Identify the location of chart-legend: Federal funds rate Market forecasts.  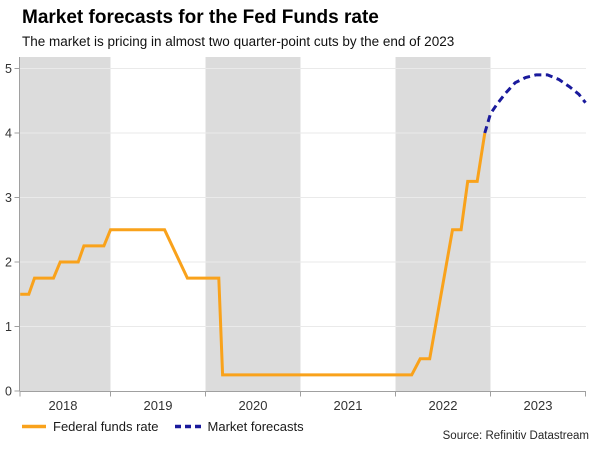
(171, 426).